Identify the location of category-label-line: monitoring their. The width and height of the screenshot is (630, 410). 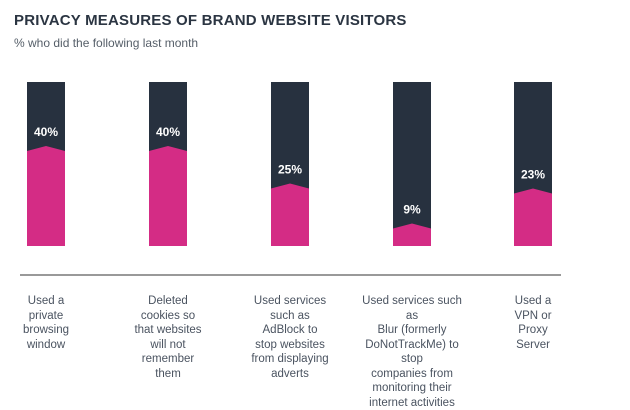
(412, 388).